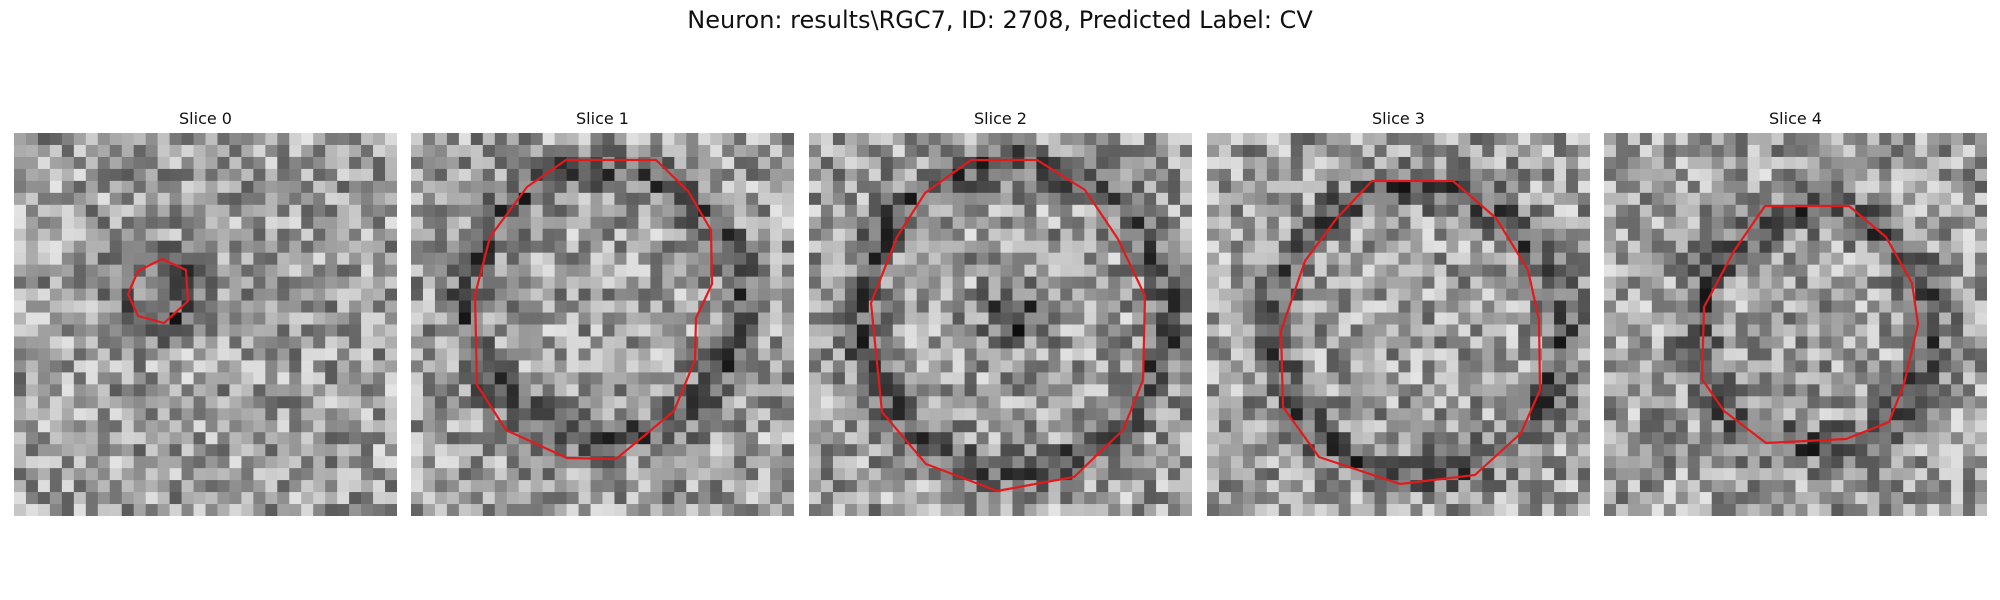 The image size is (2000, 600). What do you see at coordinates (602, 118) in the screenshot?
I see `slice-title: Slice 1` at bounding box center [602, 118].